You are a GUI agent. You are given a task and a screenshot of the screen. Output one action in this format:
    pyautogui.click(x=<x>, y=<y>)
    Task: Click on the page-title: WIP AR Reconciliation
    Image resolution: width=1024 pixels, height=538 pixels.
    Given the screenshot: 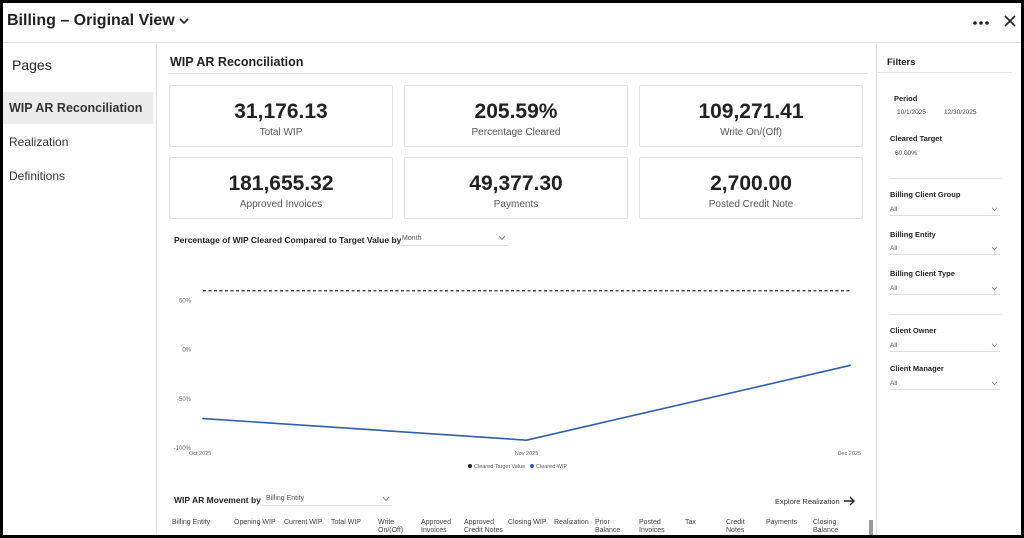 What is the action you would take?
    pyautogui.click(x=237, y=62)
    